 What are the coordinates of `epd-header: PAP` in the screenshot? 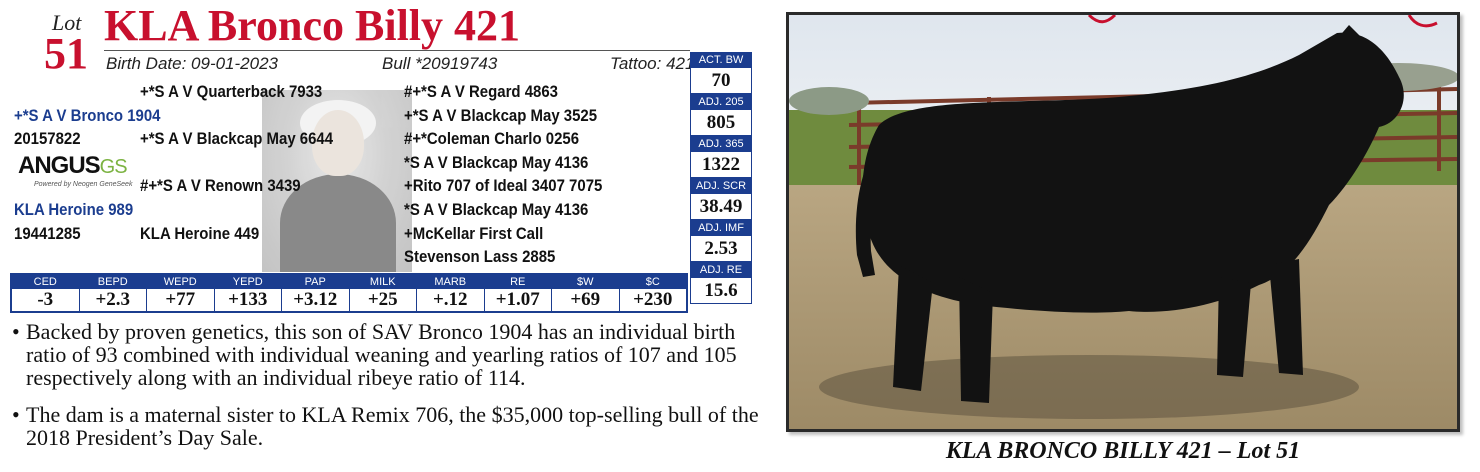 It's located at (315, 282).